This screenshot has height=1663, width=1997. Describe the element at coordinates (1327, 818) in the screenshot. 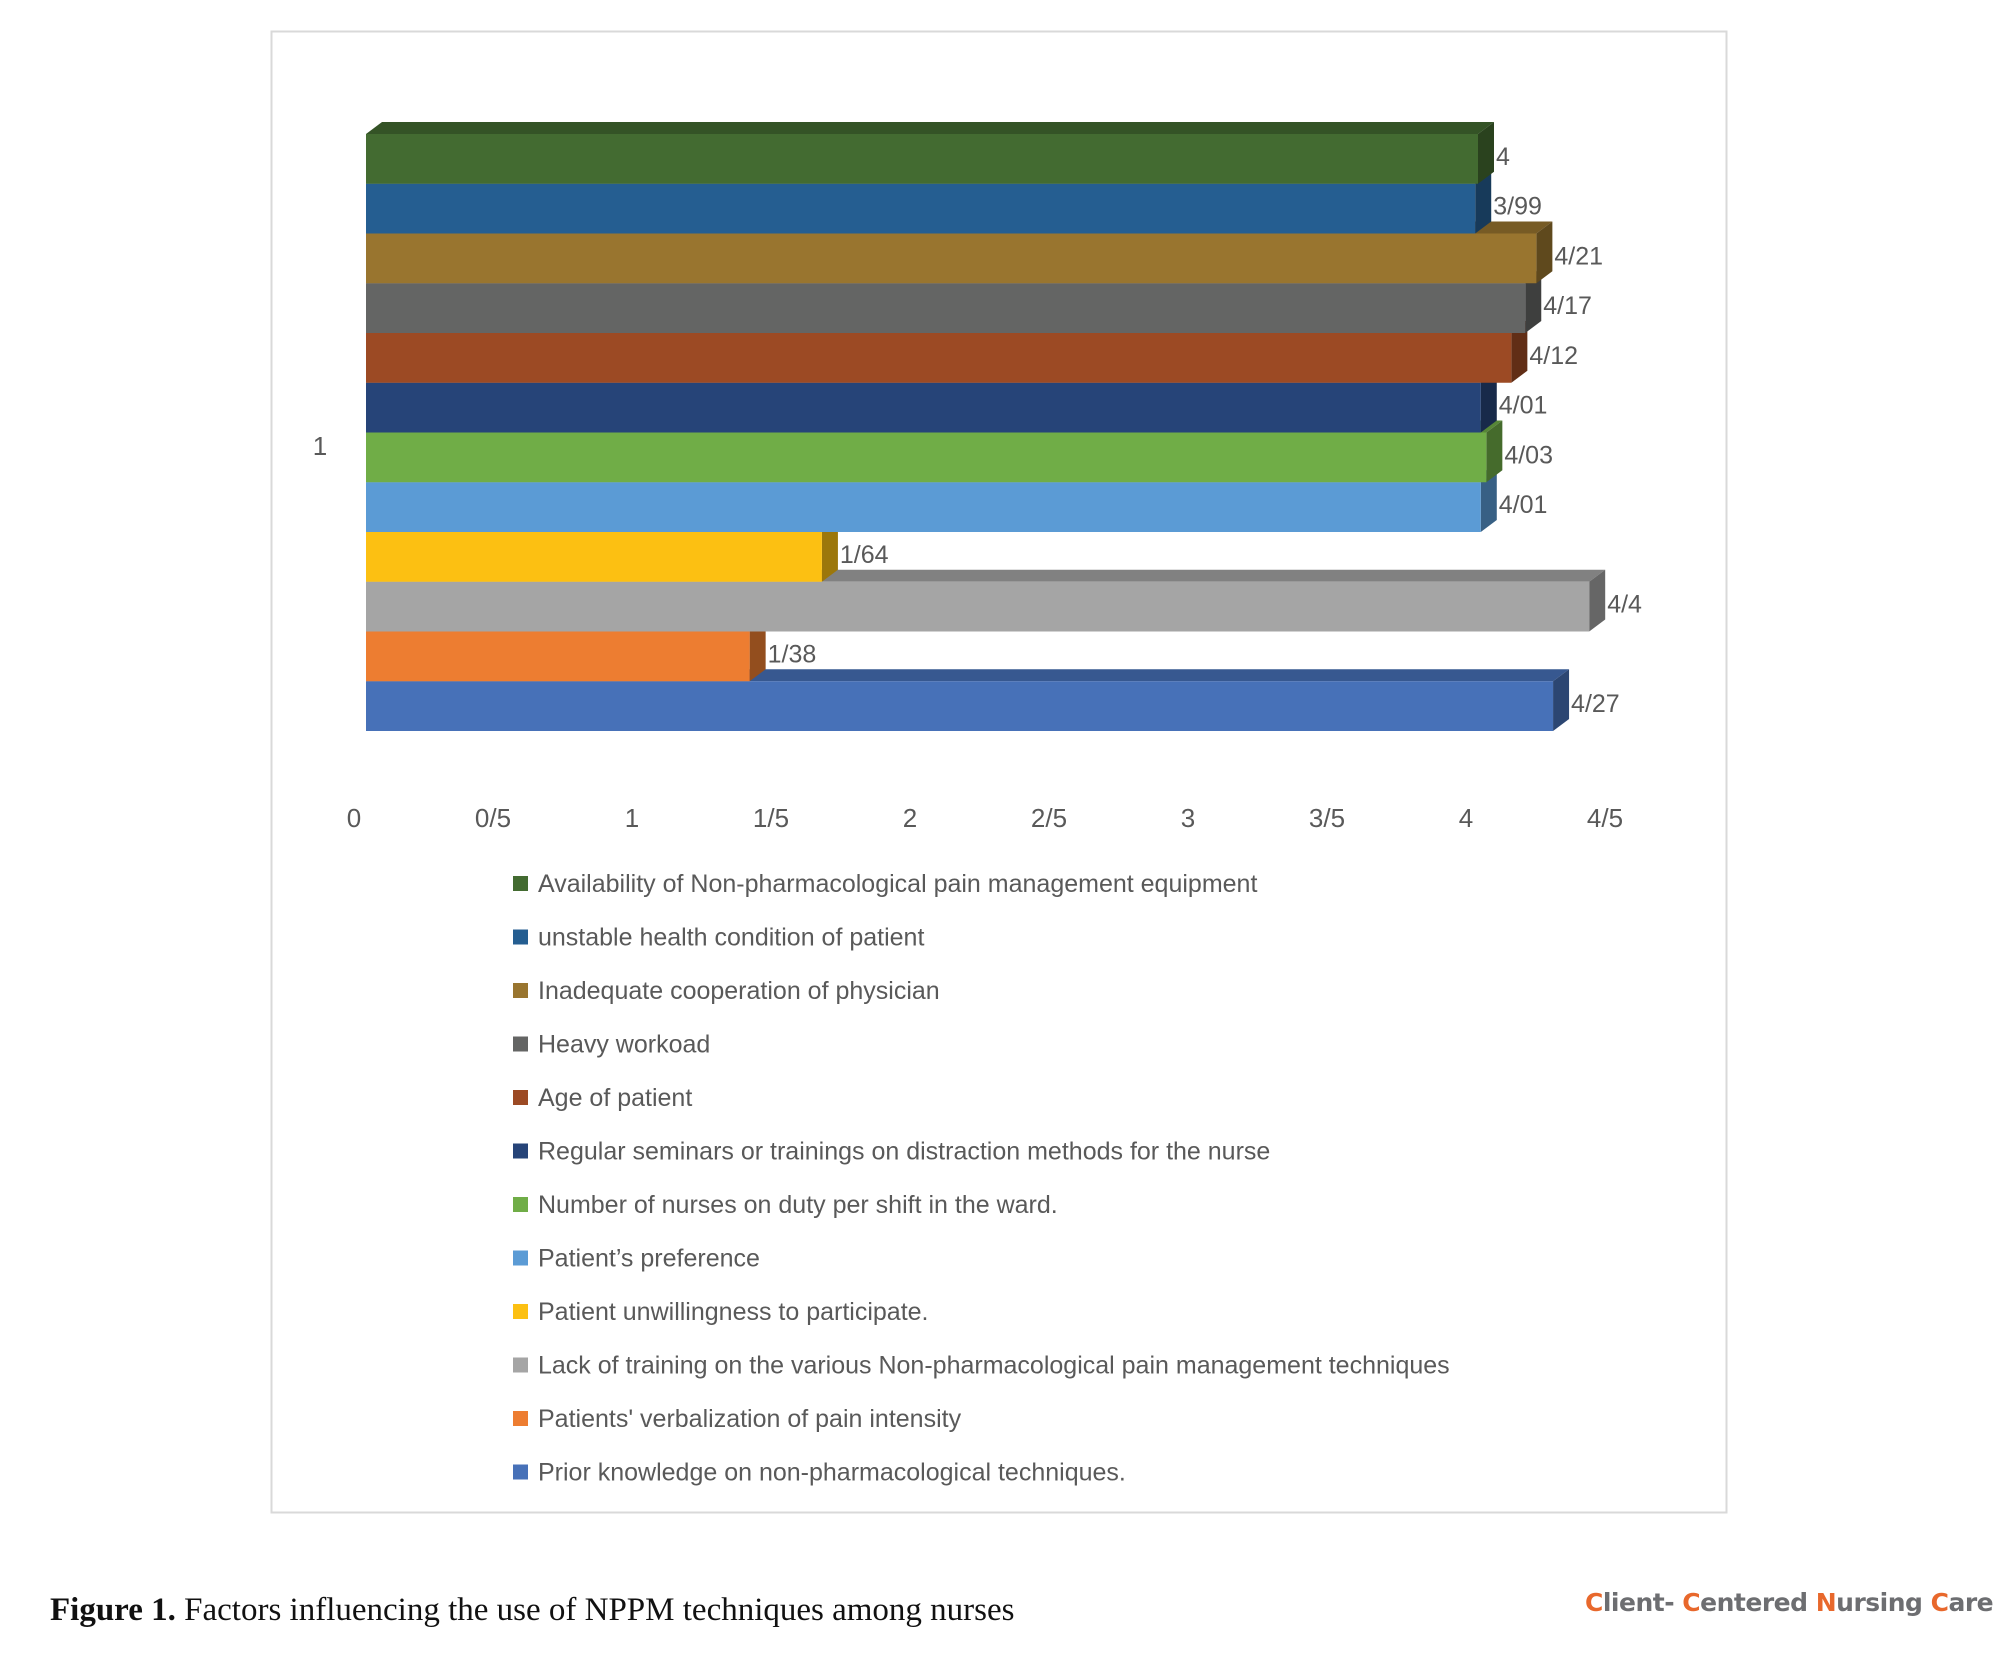

I see `x-tick-label: 3/5` at that location.